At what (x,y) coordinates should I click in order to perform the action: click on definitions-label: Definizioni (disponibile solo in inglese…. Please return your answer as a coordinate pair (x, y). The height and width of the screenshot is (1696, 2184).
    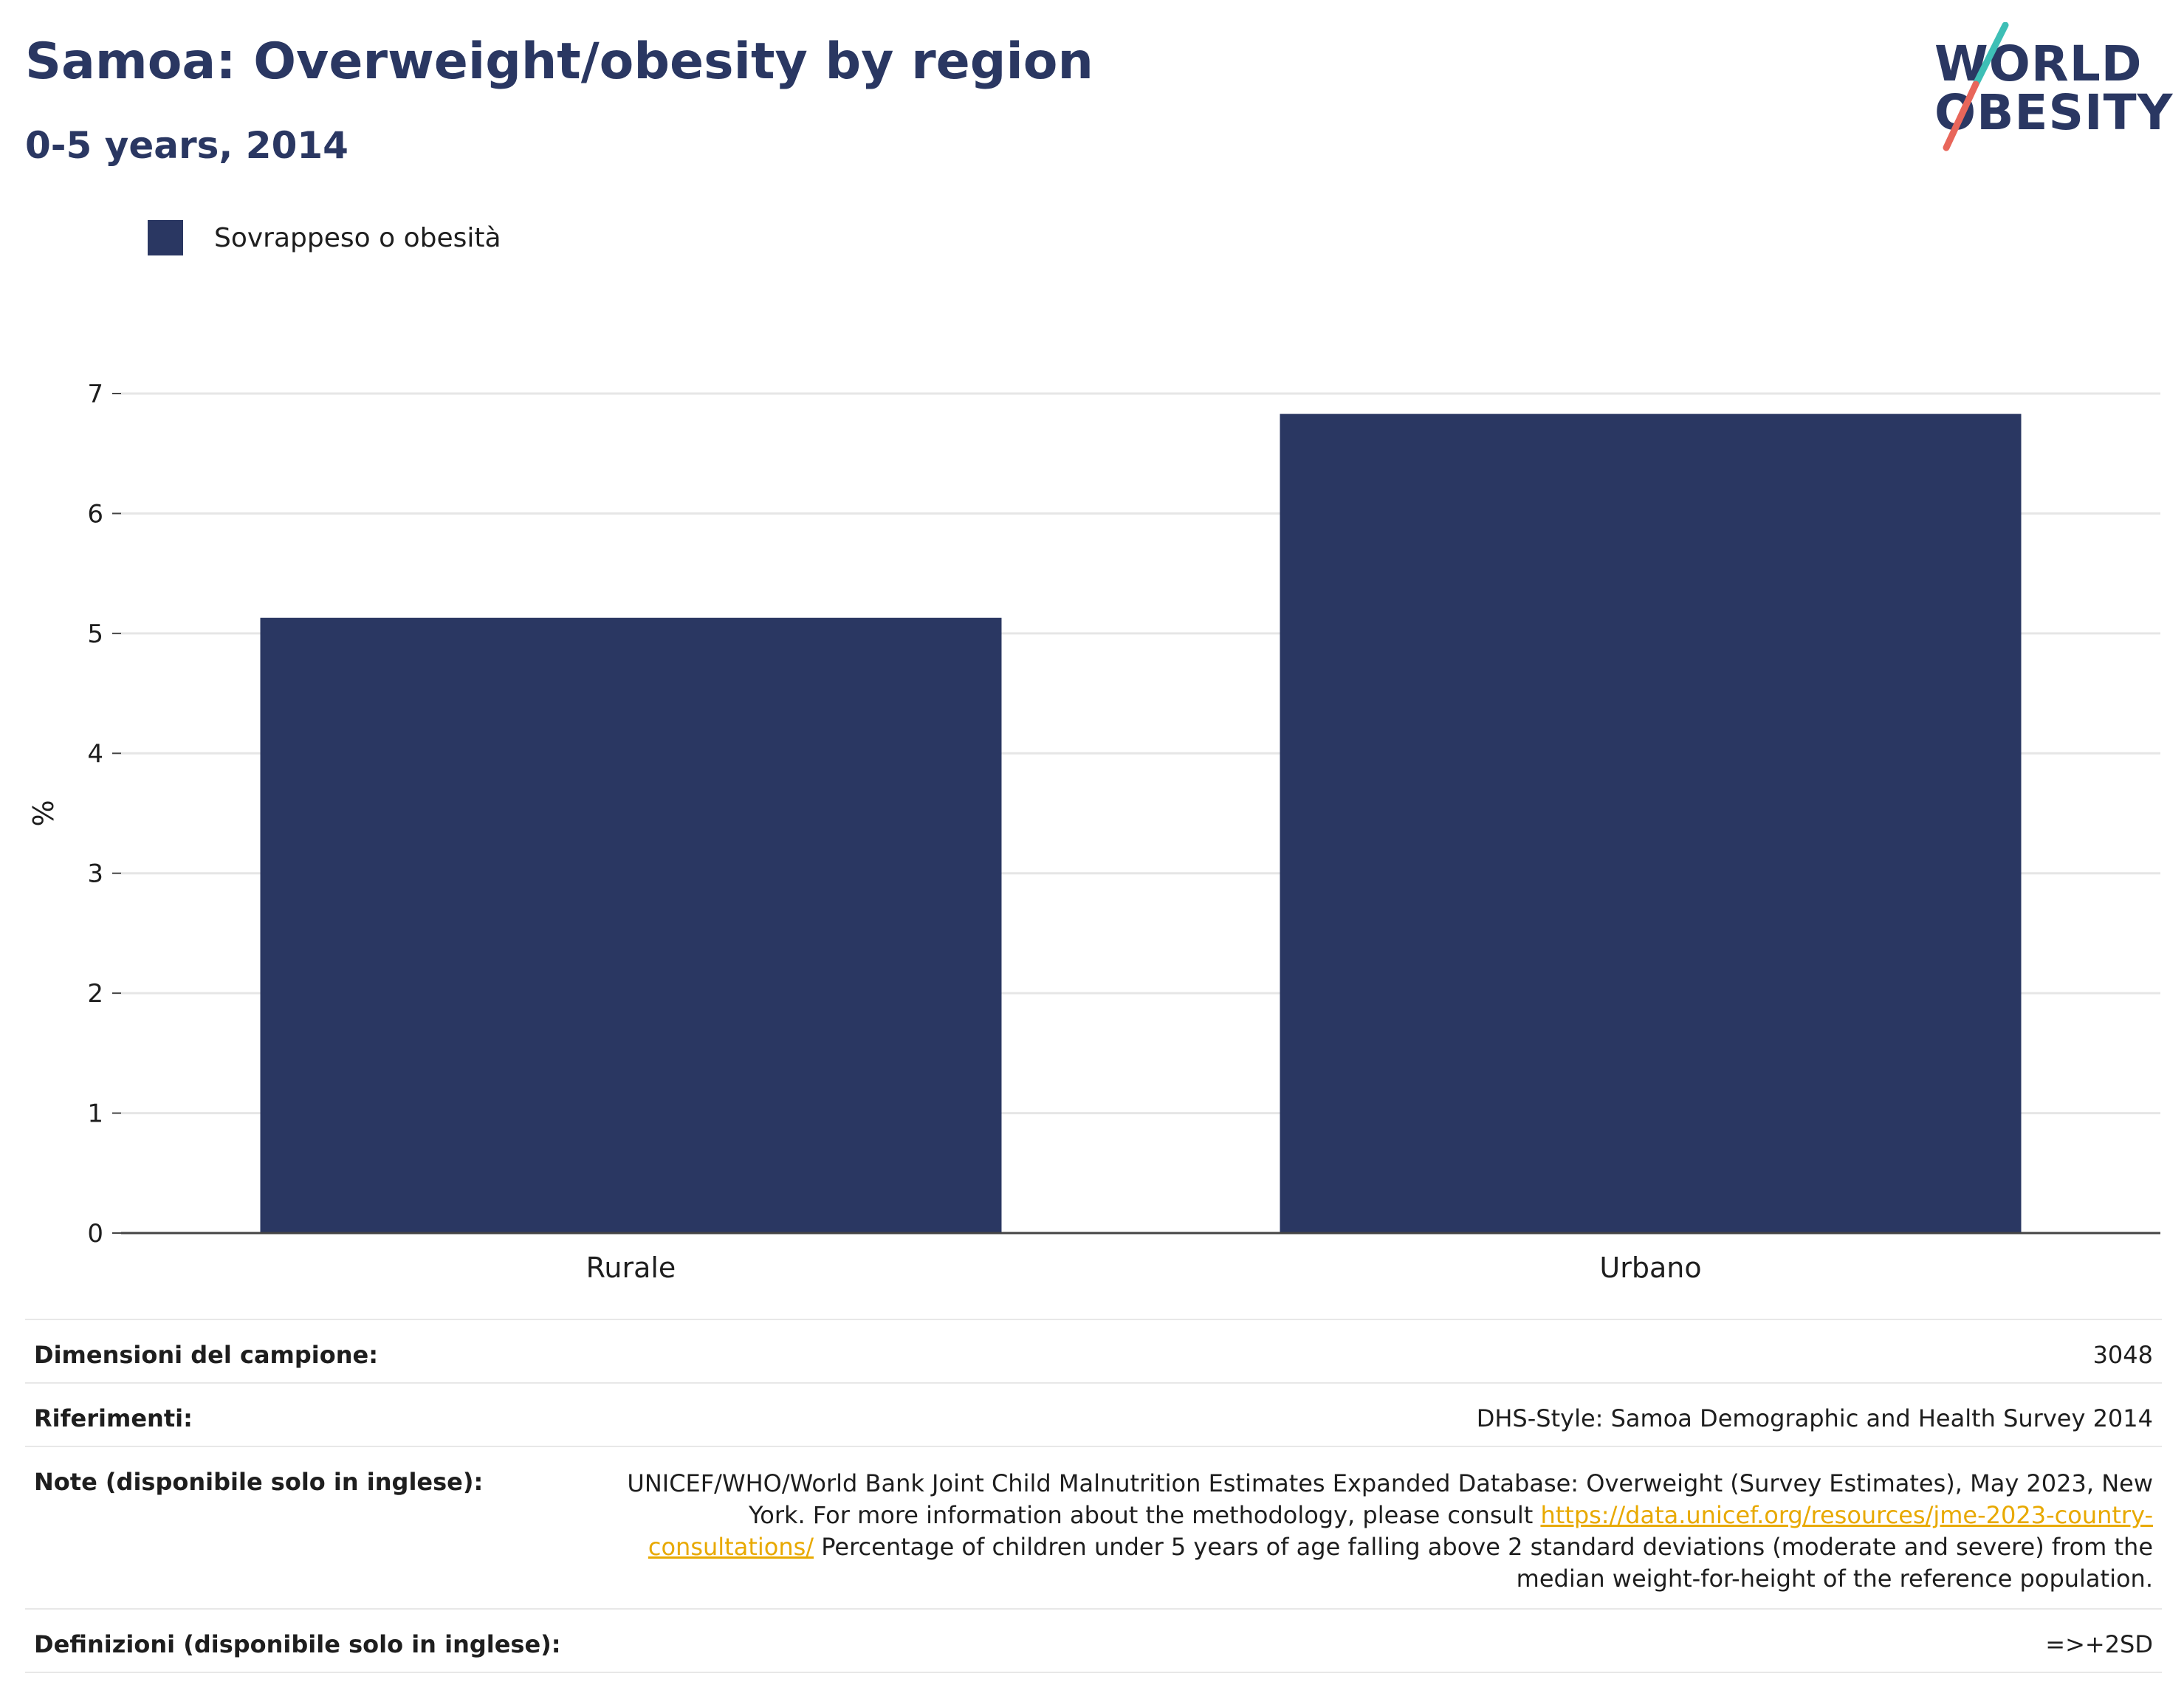
    Looking at the image, I should click on (297, 1644).